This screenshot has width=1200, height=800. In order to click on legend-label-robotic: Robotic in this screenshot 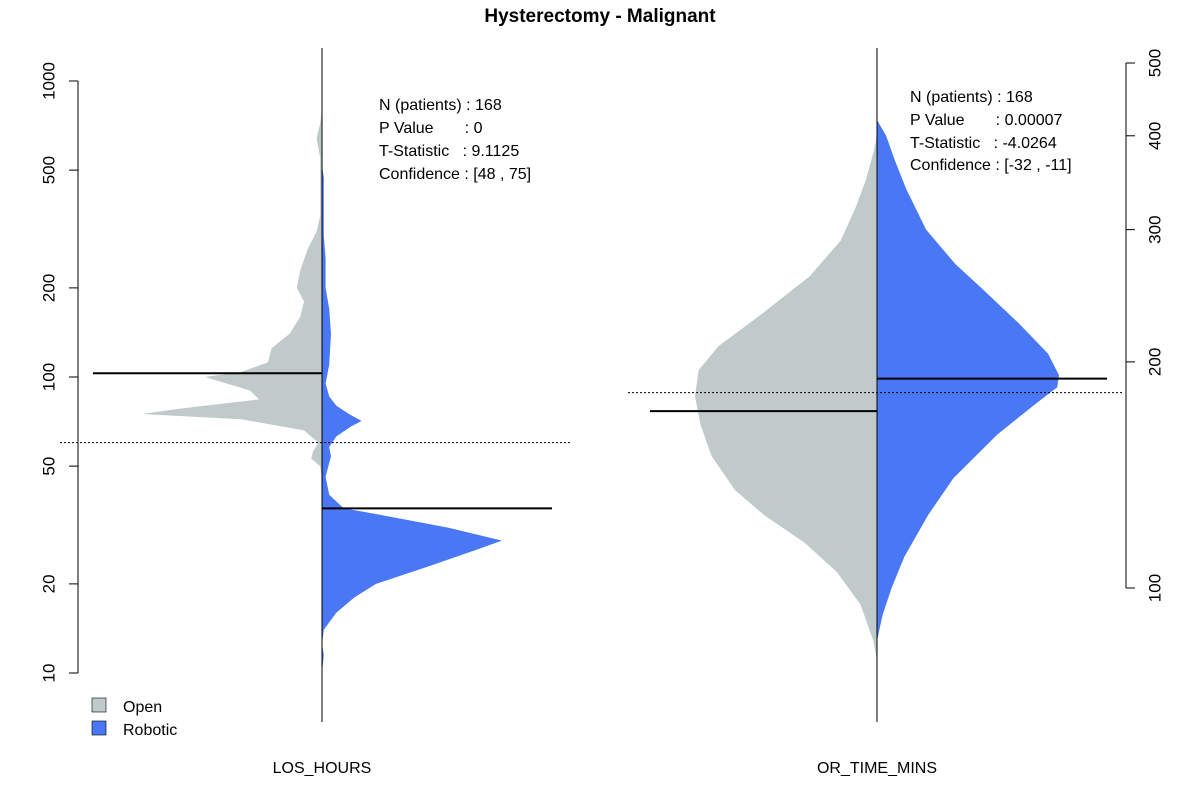, I will do `click(150, 730)`.